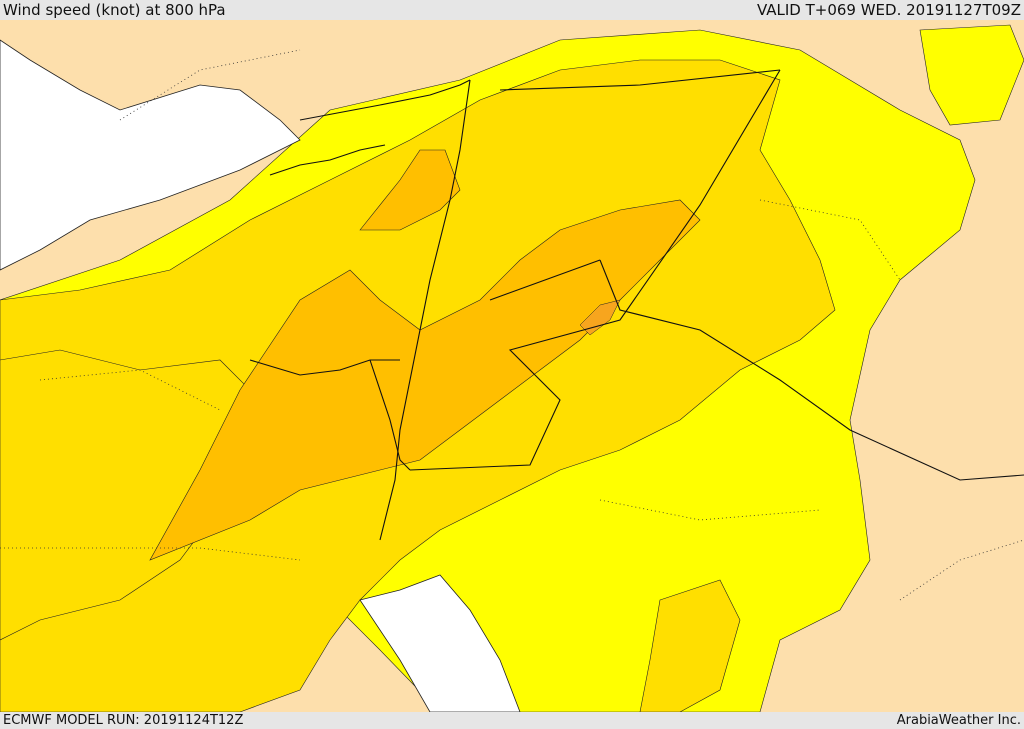  Describe the element at coordinates (888, 10) in the screenshot. I see `valid-time: VALID T+069 WED. 20191127T09Z` at that location.